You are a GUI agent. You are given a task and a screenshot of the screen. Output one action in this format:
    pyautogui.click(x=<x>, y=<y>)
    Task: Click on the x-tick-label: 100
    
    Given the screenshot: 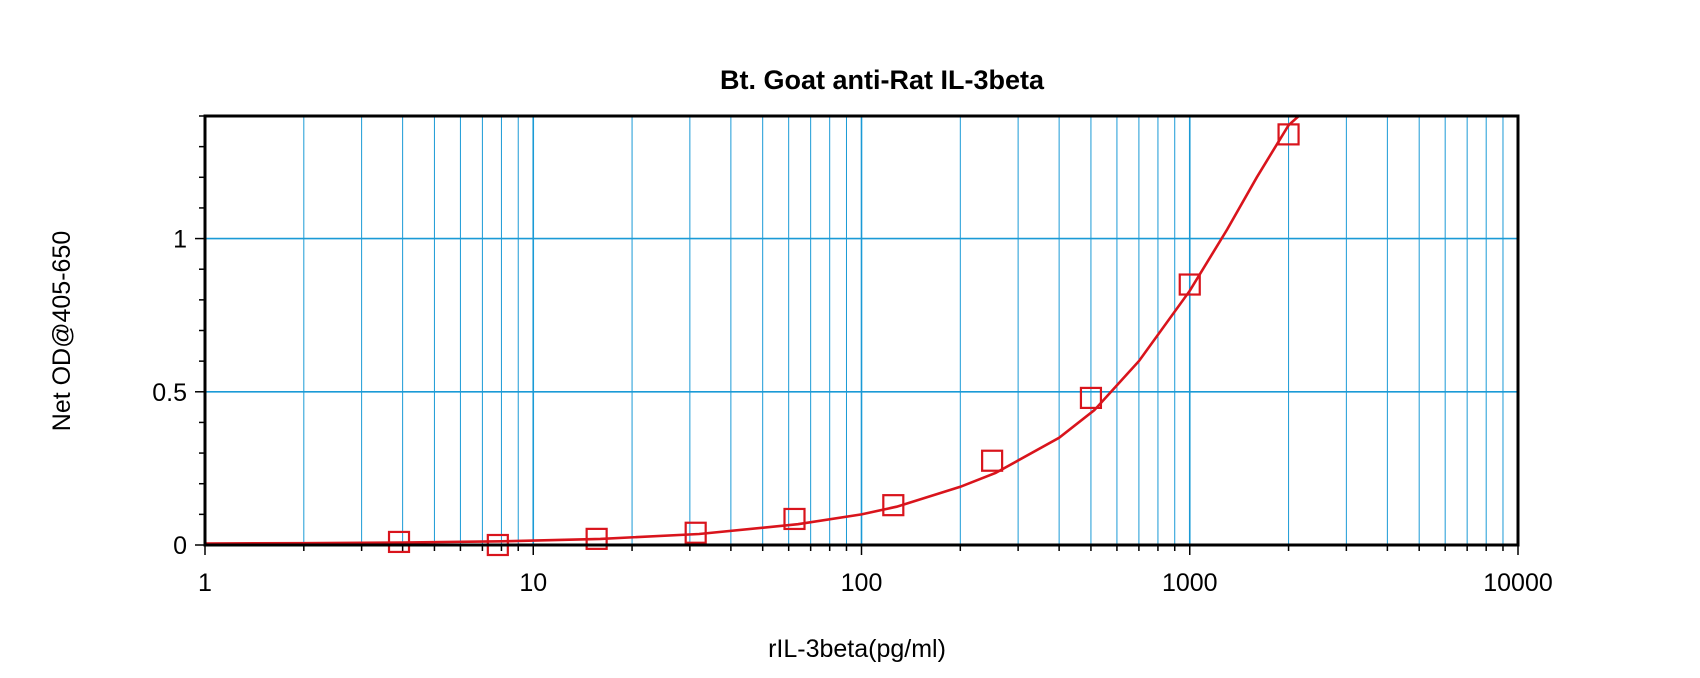 What is the action you would take?
    pyautogui.click(x=862, y=583)
    